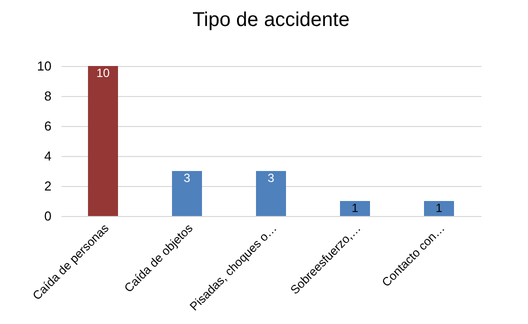  Describe the element at coordinates (48, 126) in the screenshot. I see `y-tick-label: 6` at that location.